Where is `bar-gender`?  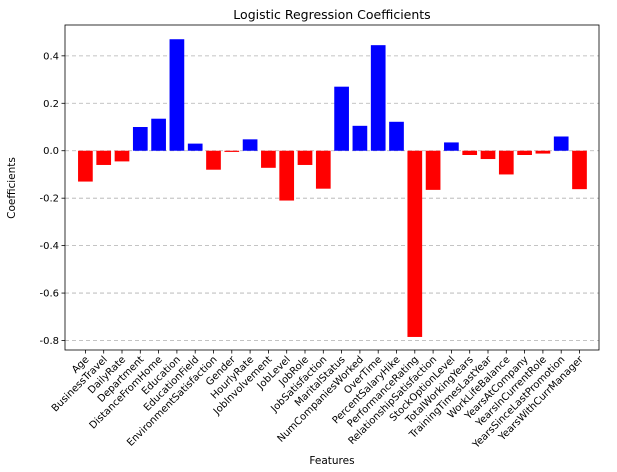
bar-gender is located at coordinates (232, 151).